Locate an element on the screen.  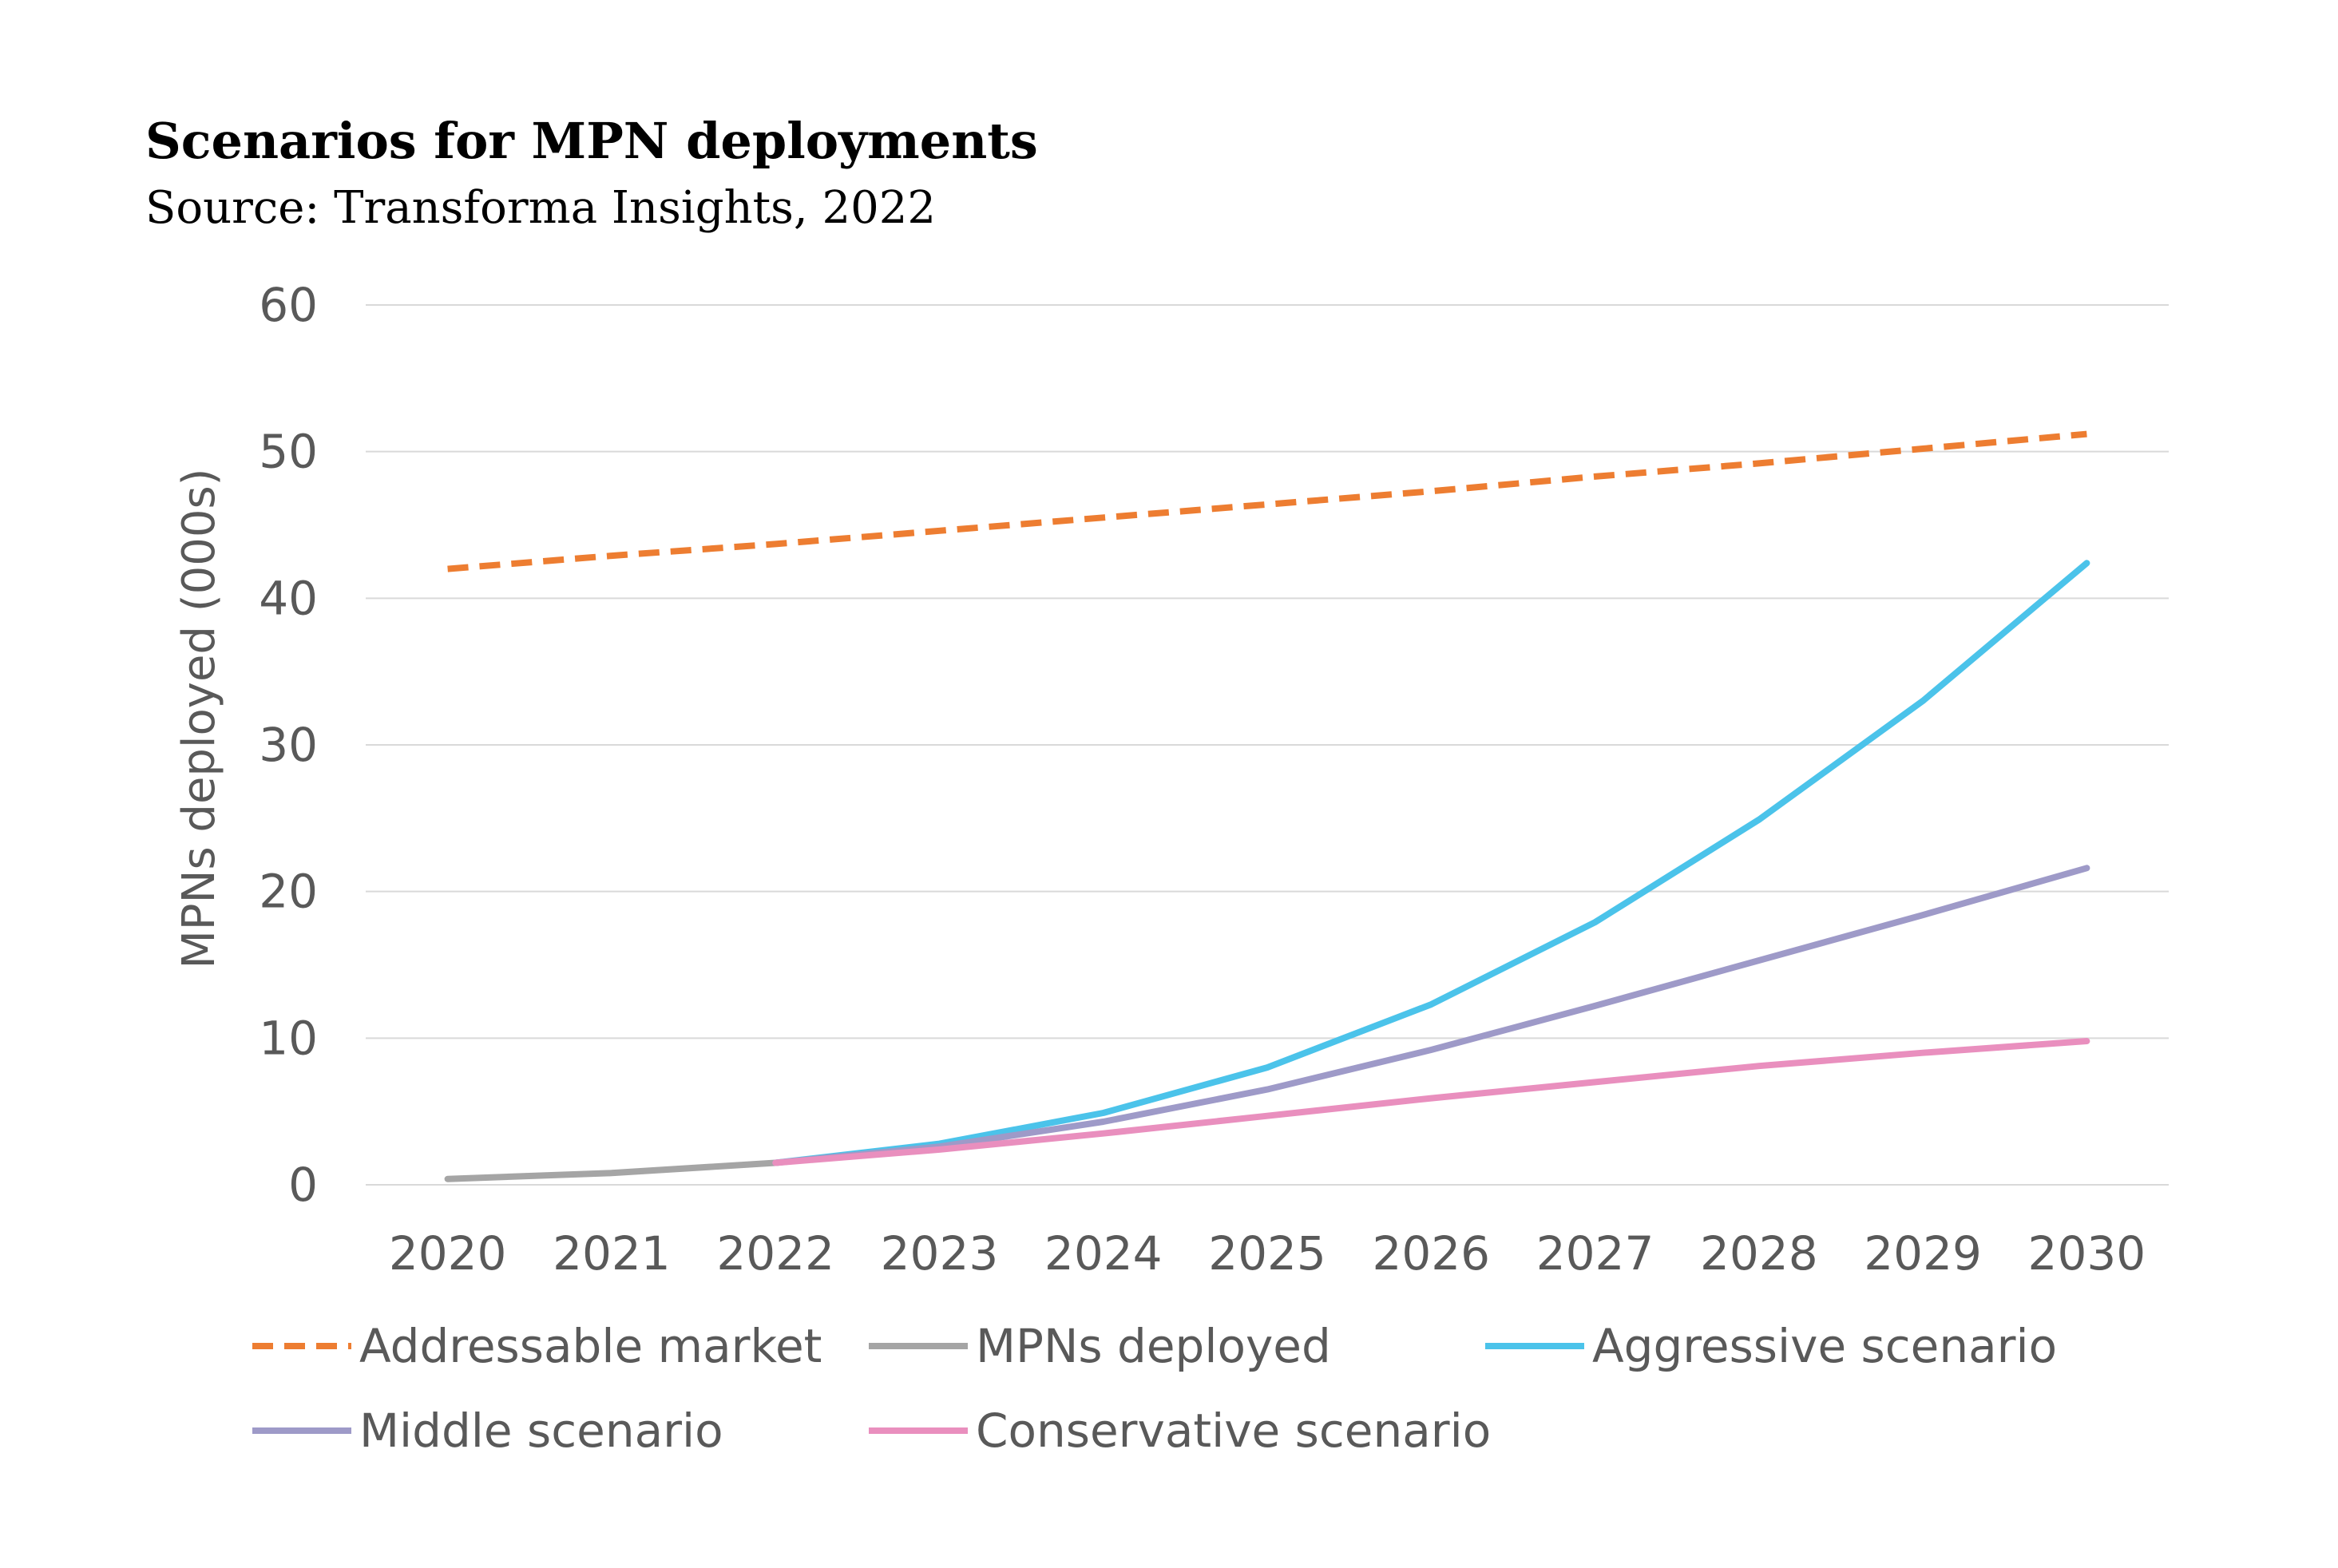
x-tick-label: 2021 is located at coordinates (612, 1254).